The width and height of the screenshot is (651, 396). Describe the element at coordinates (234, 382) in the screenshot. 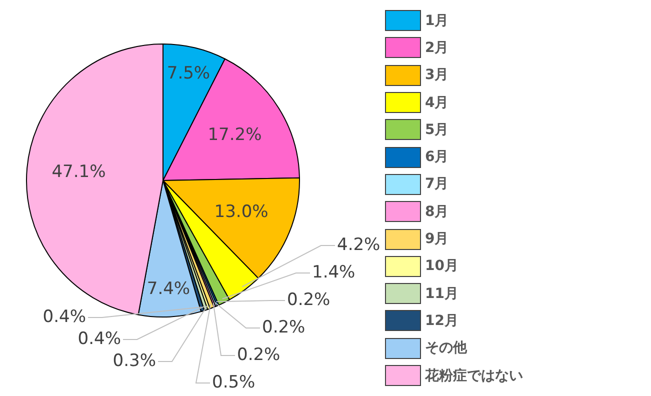

I see `data-label: 0.5%` at that location.